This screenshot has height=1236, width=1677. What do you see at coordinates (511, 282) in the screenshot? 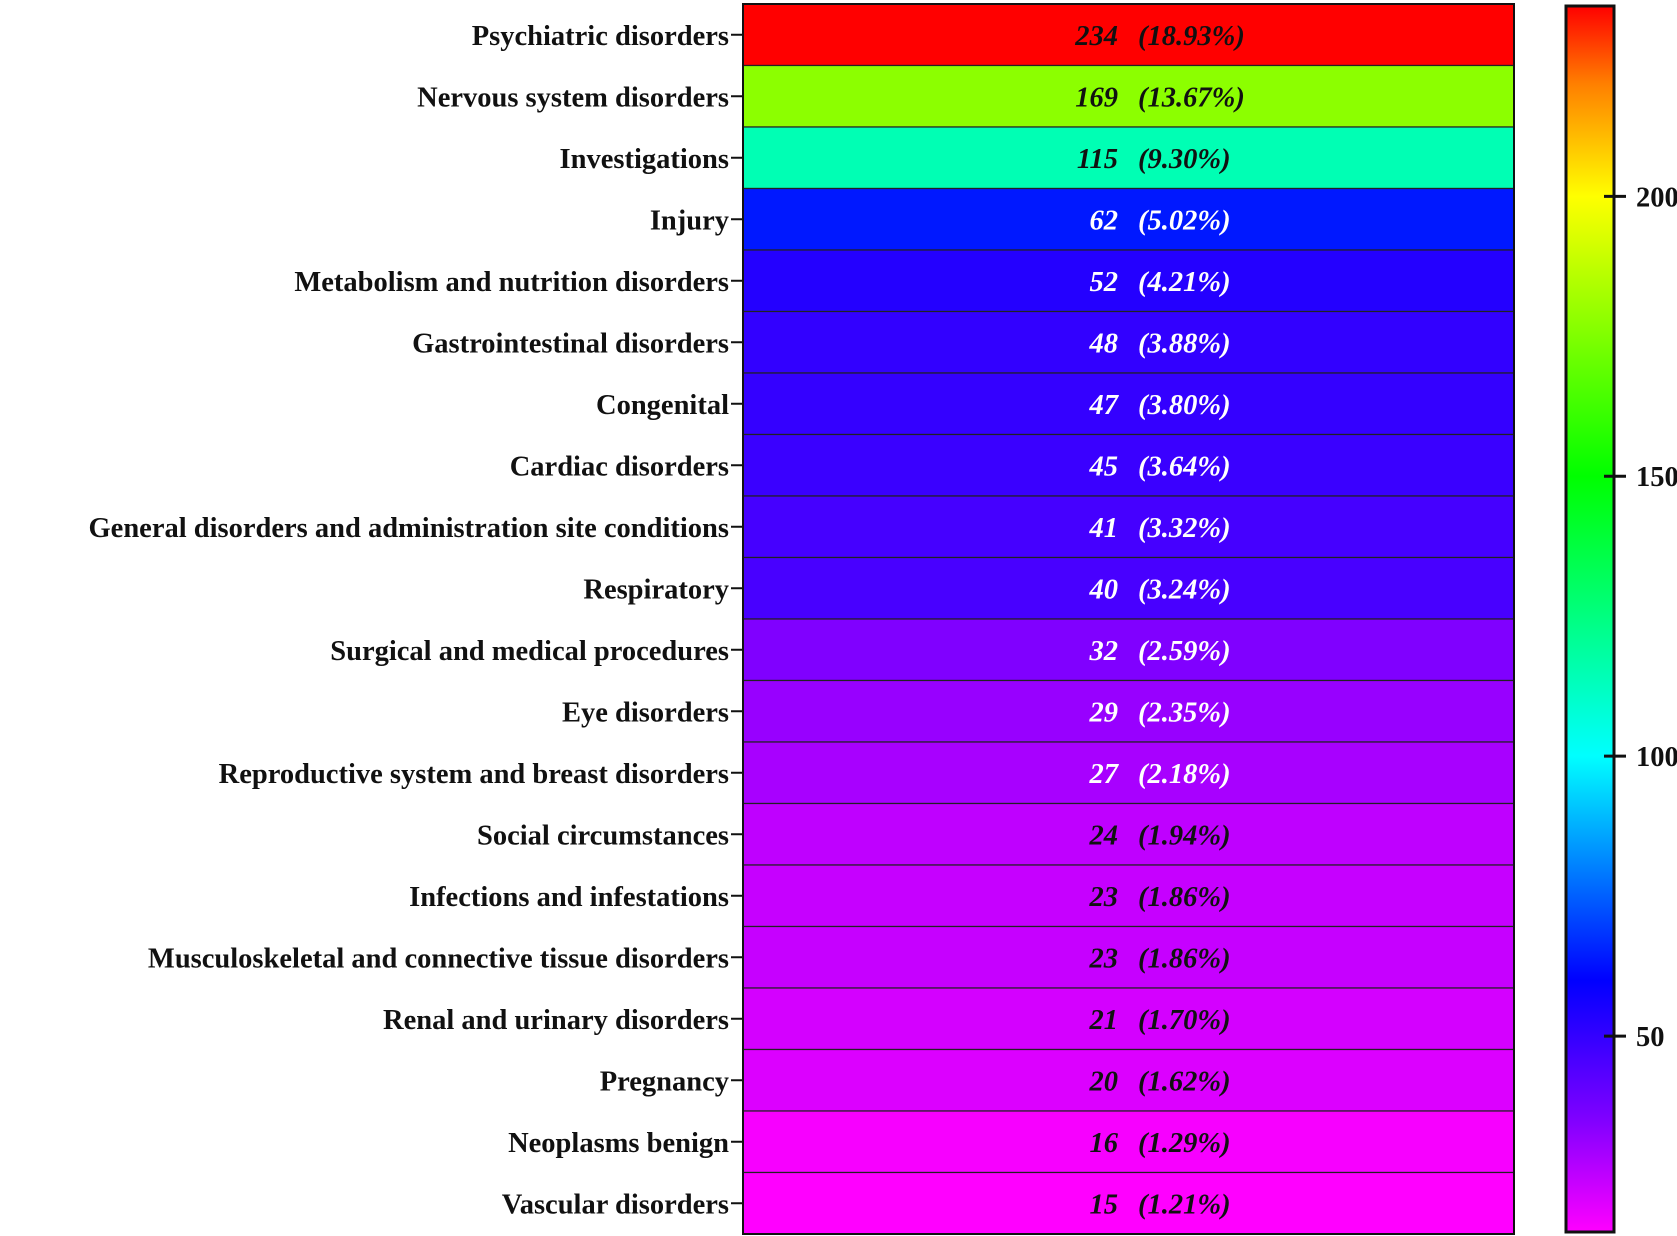
I see `category-label: Metabolism and nutrition disorders` at bounding box center [511, 282].